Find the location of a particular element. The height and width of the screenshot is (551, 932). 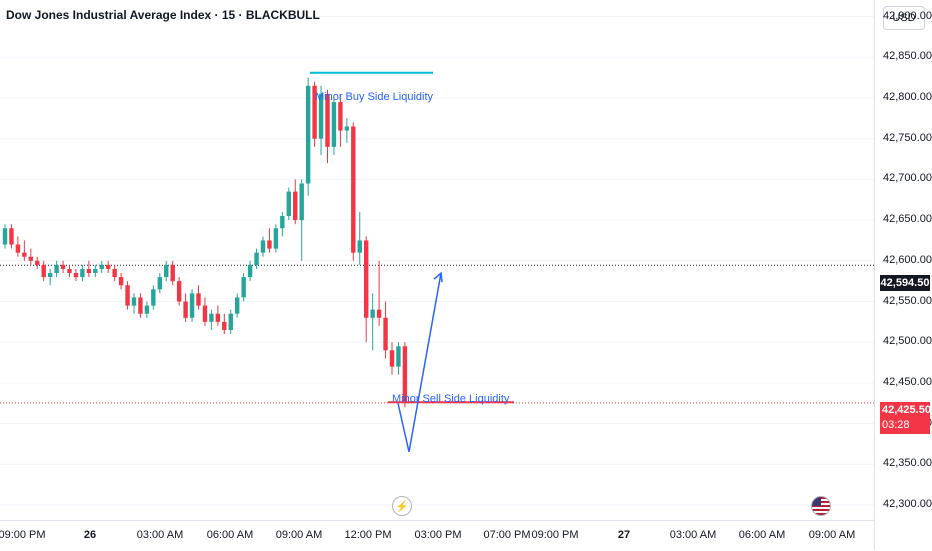

currency-selector: USD is located at coordinates (904, 18).